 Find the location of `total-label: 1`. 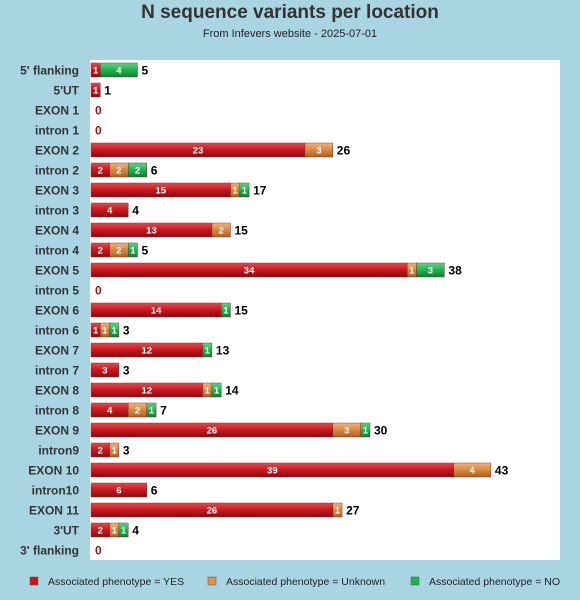

total-label: 1 is located at coordinates (107, 91).